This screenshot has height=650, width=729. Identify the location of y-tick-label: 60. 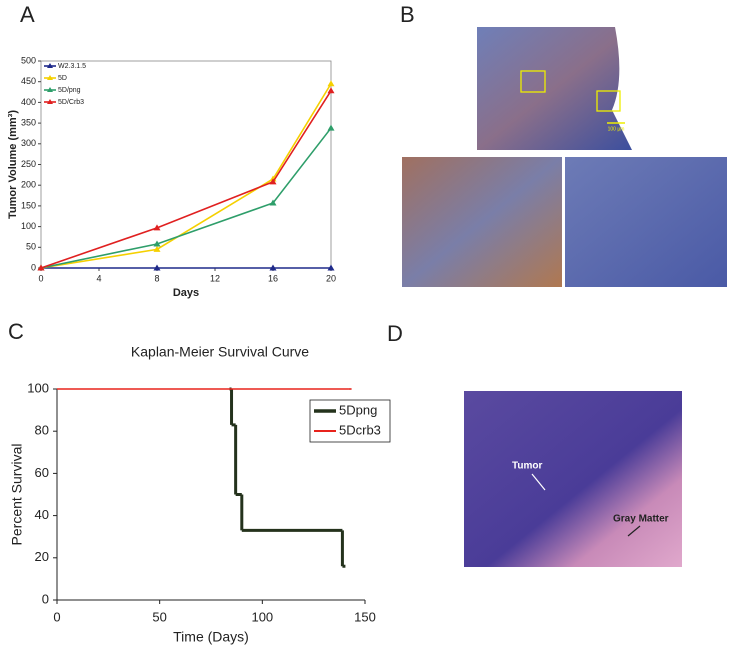
(42, 472).